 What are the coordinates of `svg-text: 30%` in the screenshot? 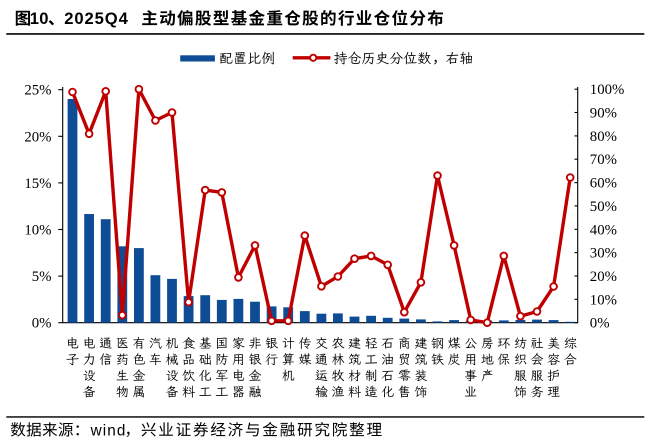 It's located at (603, 254).